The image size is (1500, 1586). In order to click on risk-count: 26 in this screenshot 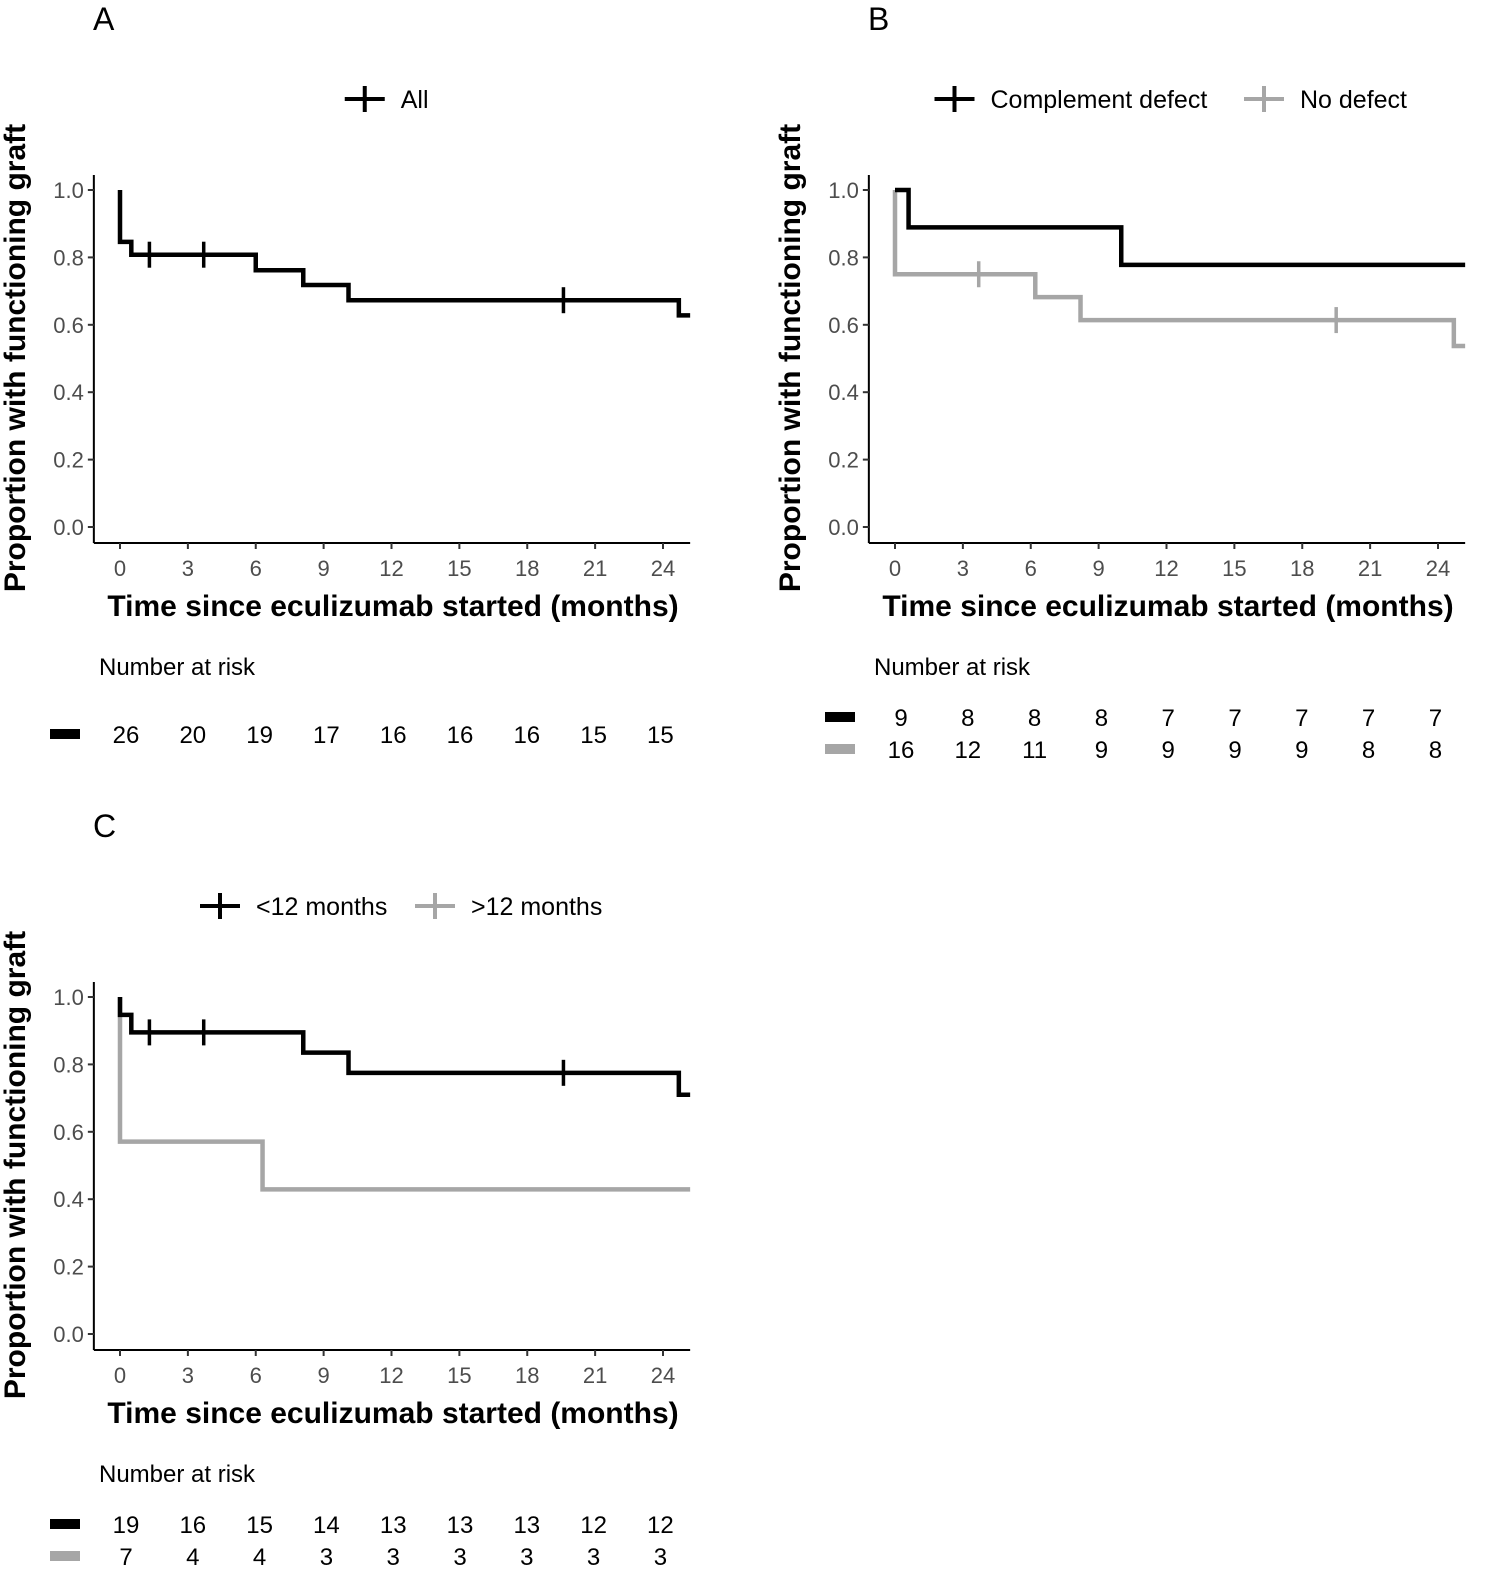, I will do `click(126, 735)`.